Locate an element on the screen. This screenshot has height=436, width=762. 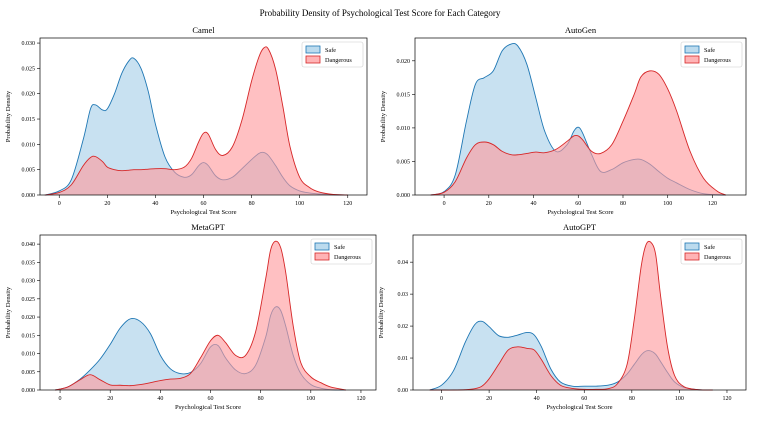
panel-title: MetaGPT is located at coordinates (208, 227).